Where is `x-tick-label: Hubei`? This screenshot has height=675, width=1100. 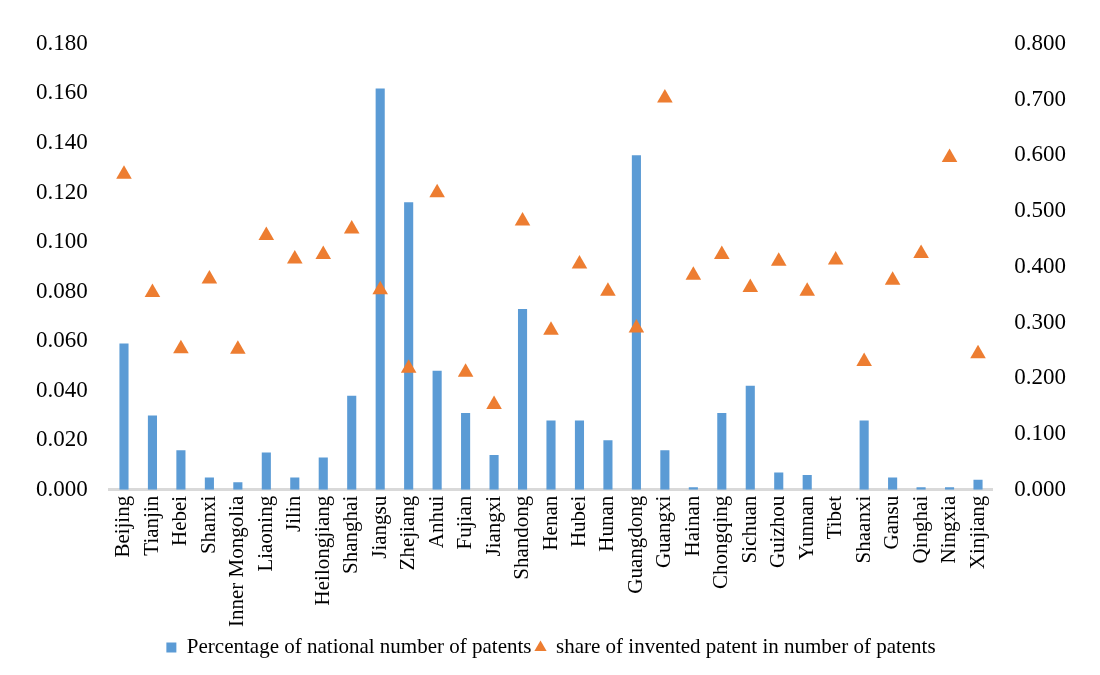 x-tick-label: Hubei is located at coordinates (577, 521).